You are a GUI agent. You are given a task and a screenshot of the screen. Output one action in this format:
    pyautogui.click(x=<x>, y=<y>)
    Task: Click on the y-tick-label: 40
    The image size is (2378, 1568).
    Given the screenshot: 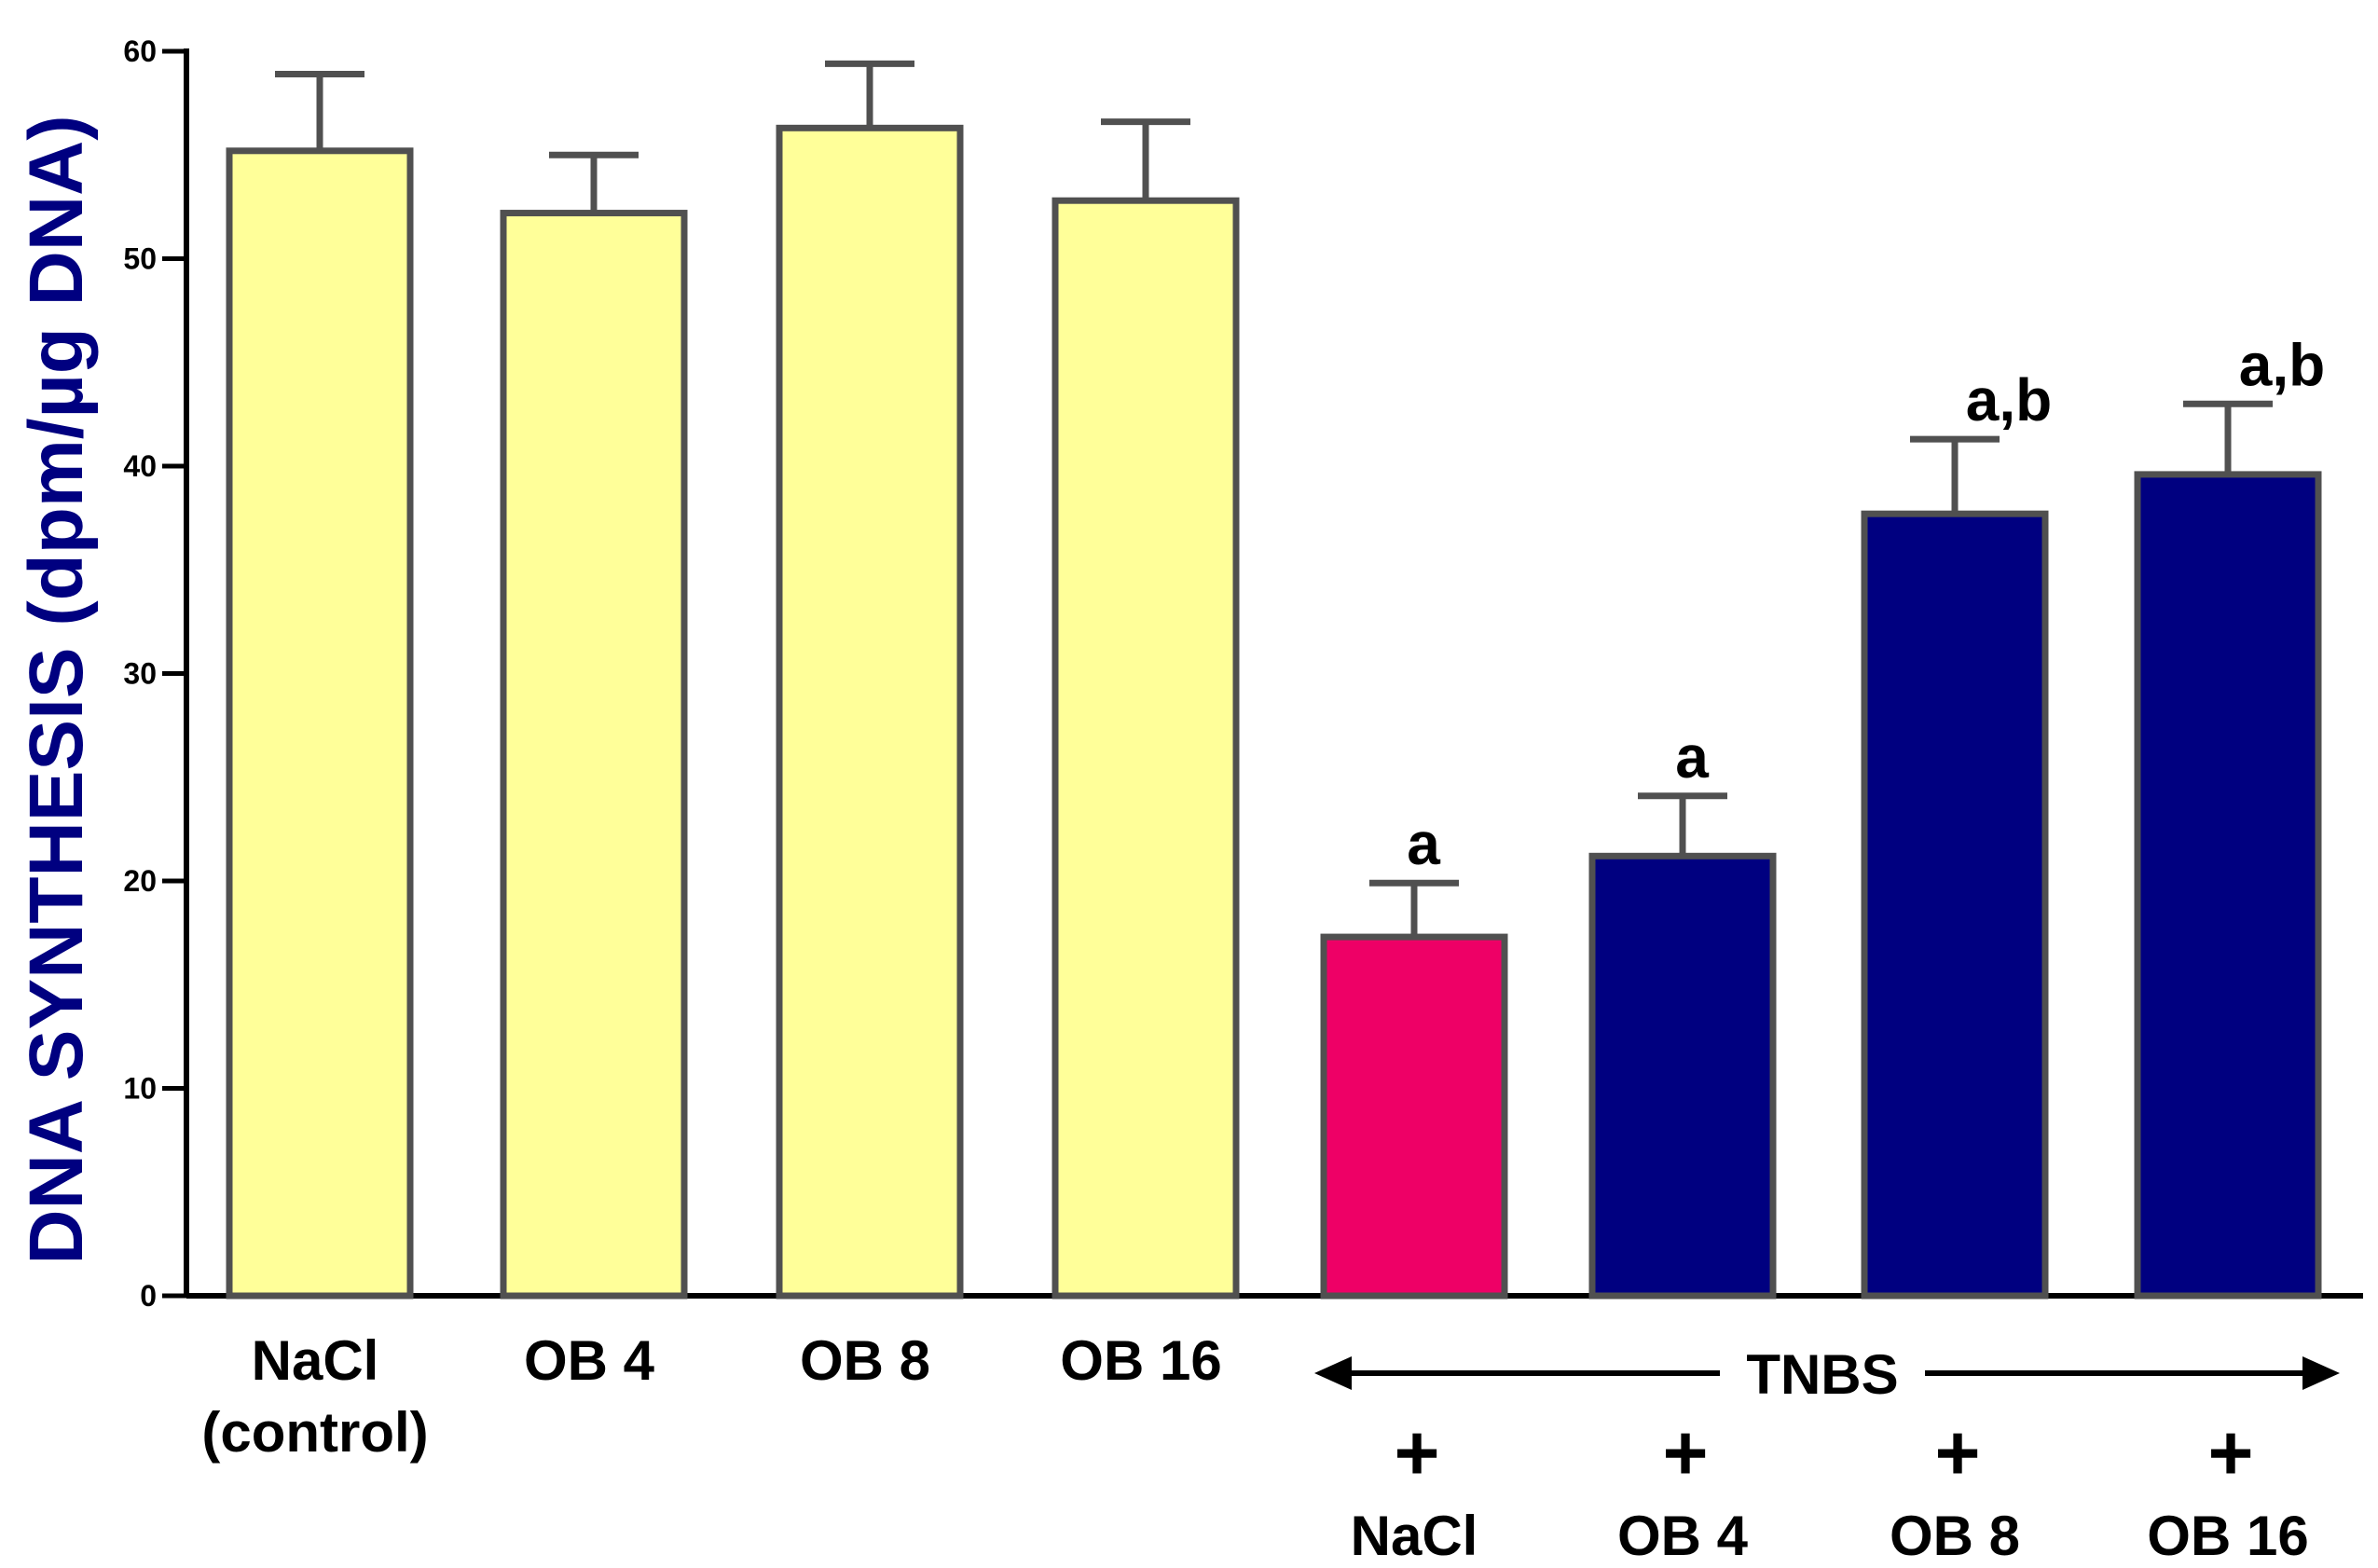 What is the action you would take?
    pyautogui.click(x=140, y=466)
    